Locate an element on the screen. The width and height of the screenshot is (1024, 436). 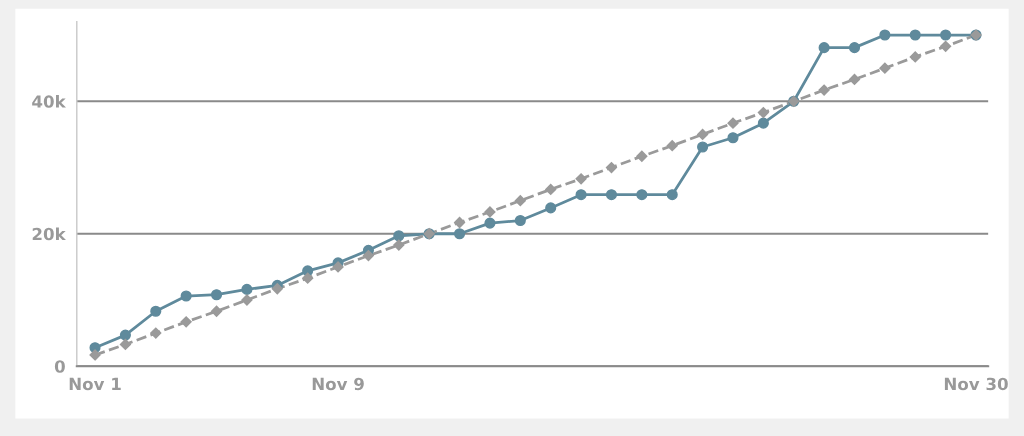
y-tick-label: 40k is located at coordinates (49, 101).